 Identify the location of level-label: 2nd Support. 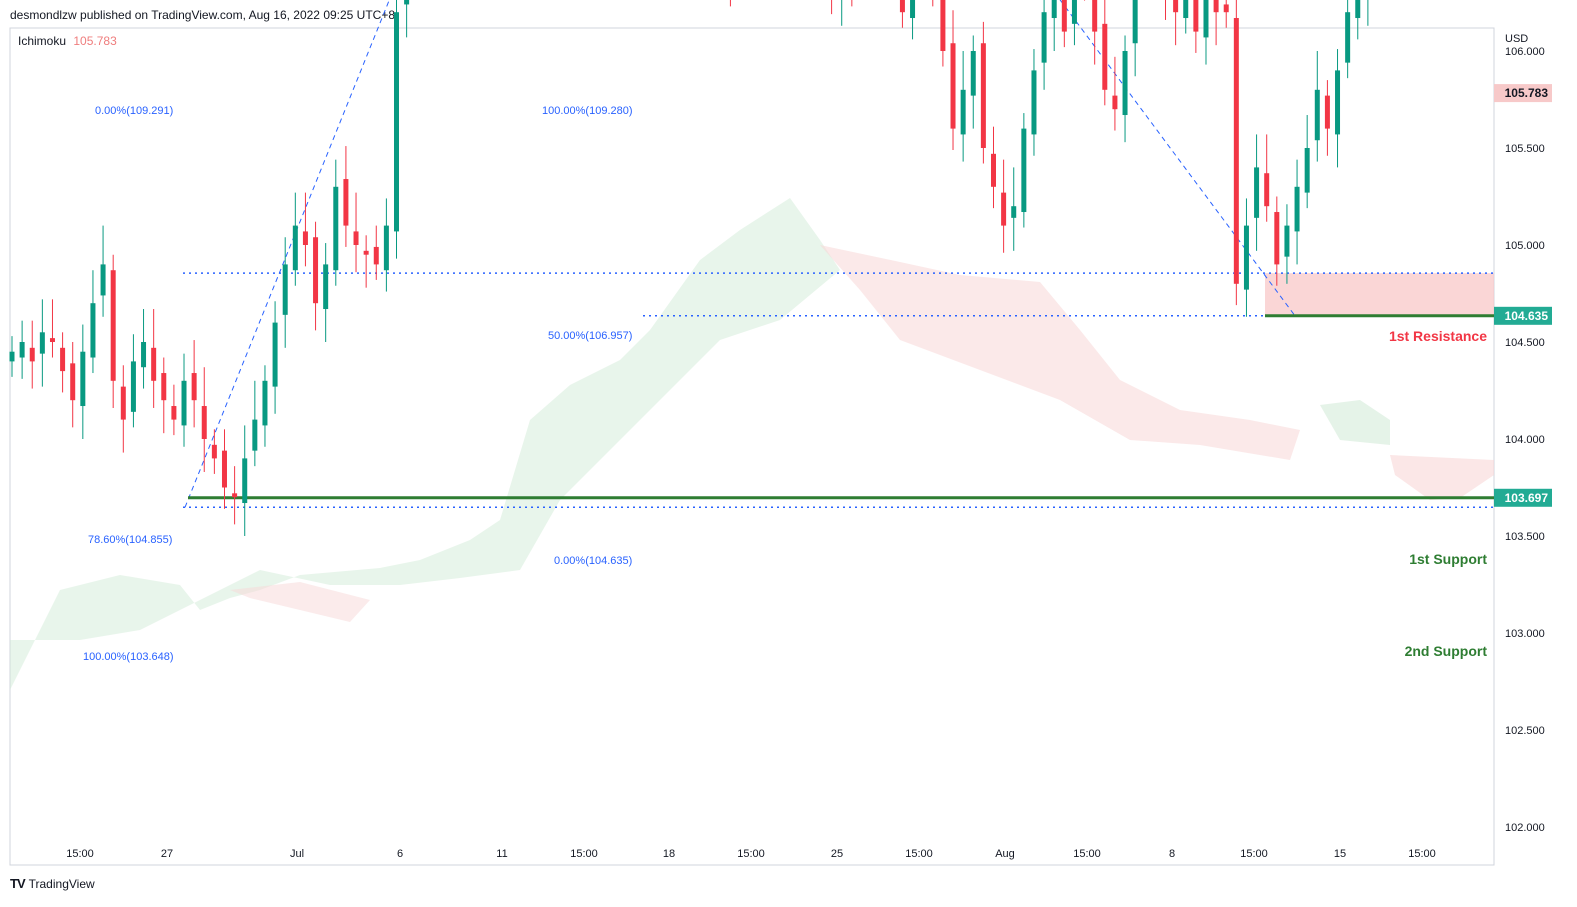
(1446, 651).